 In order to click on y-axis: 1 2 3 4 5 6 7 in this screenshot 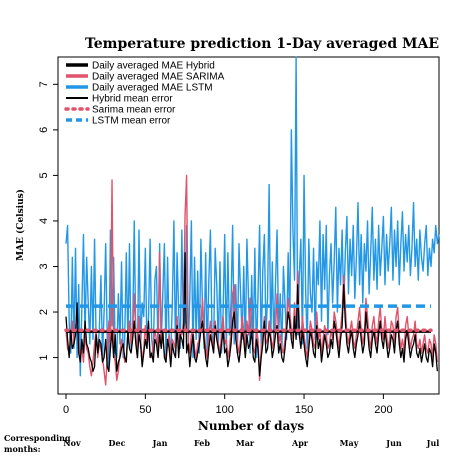, I will do `click(48, 221)`.